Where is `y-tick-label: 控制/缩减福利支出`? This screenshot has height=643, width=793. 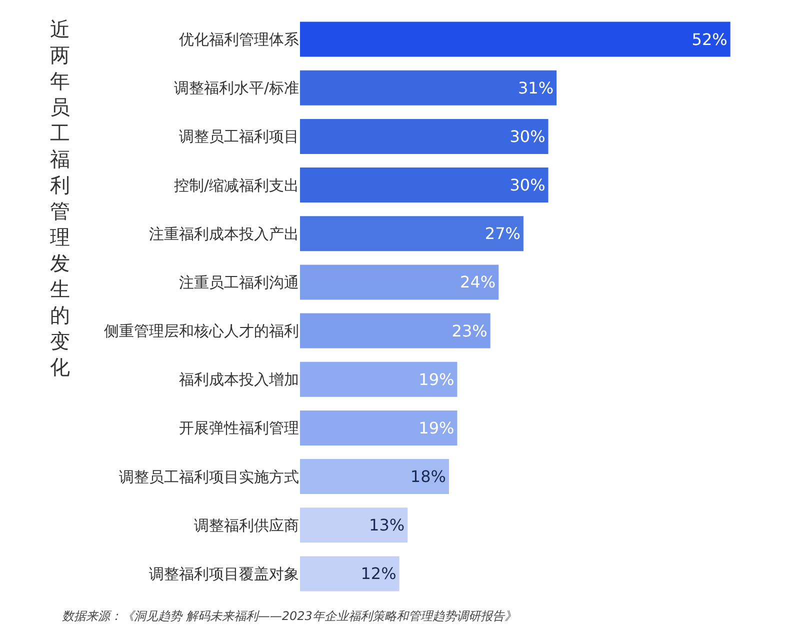 y-tick-label: 控制/缩减福利支出 is located at coordinates (236, 185).